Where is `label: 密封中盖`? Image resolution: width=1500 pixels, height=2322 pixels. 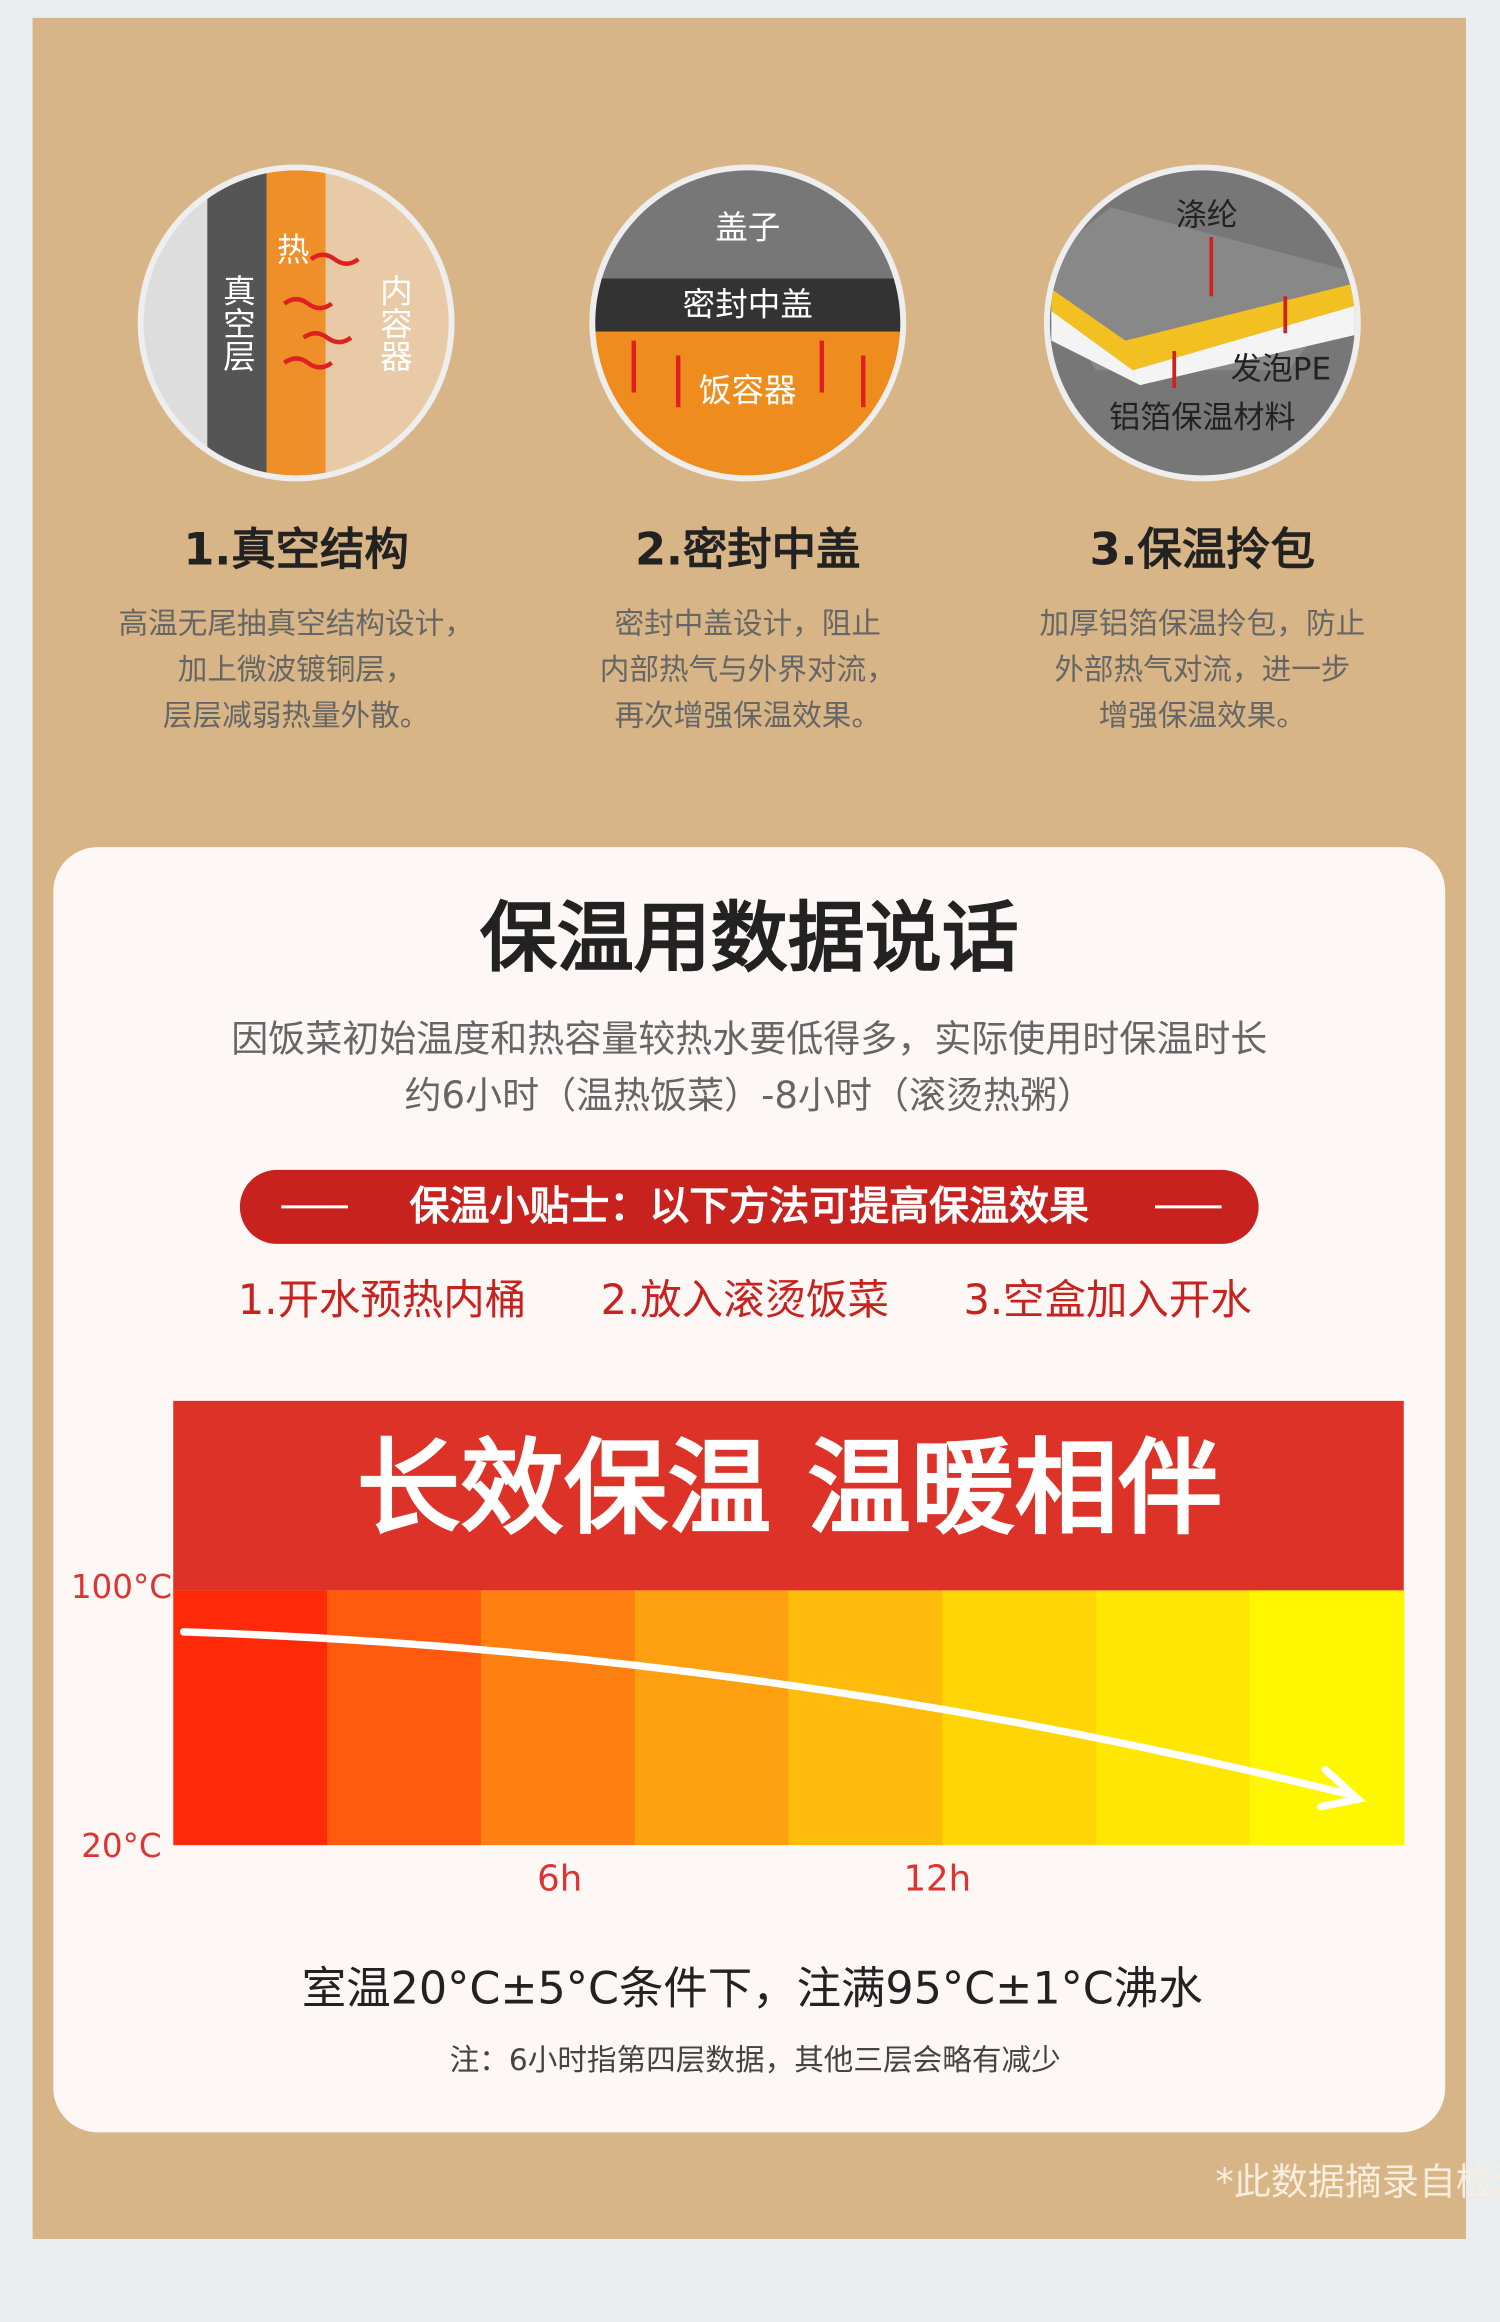
label: 密封中盖 is located at coordinates (748, 305).